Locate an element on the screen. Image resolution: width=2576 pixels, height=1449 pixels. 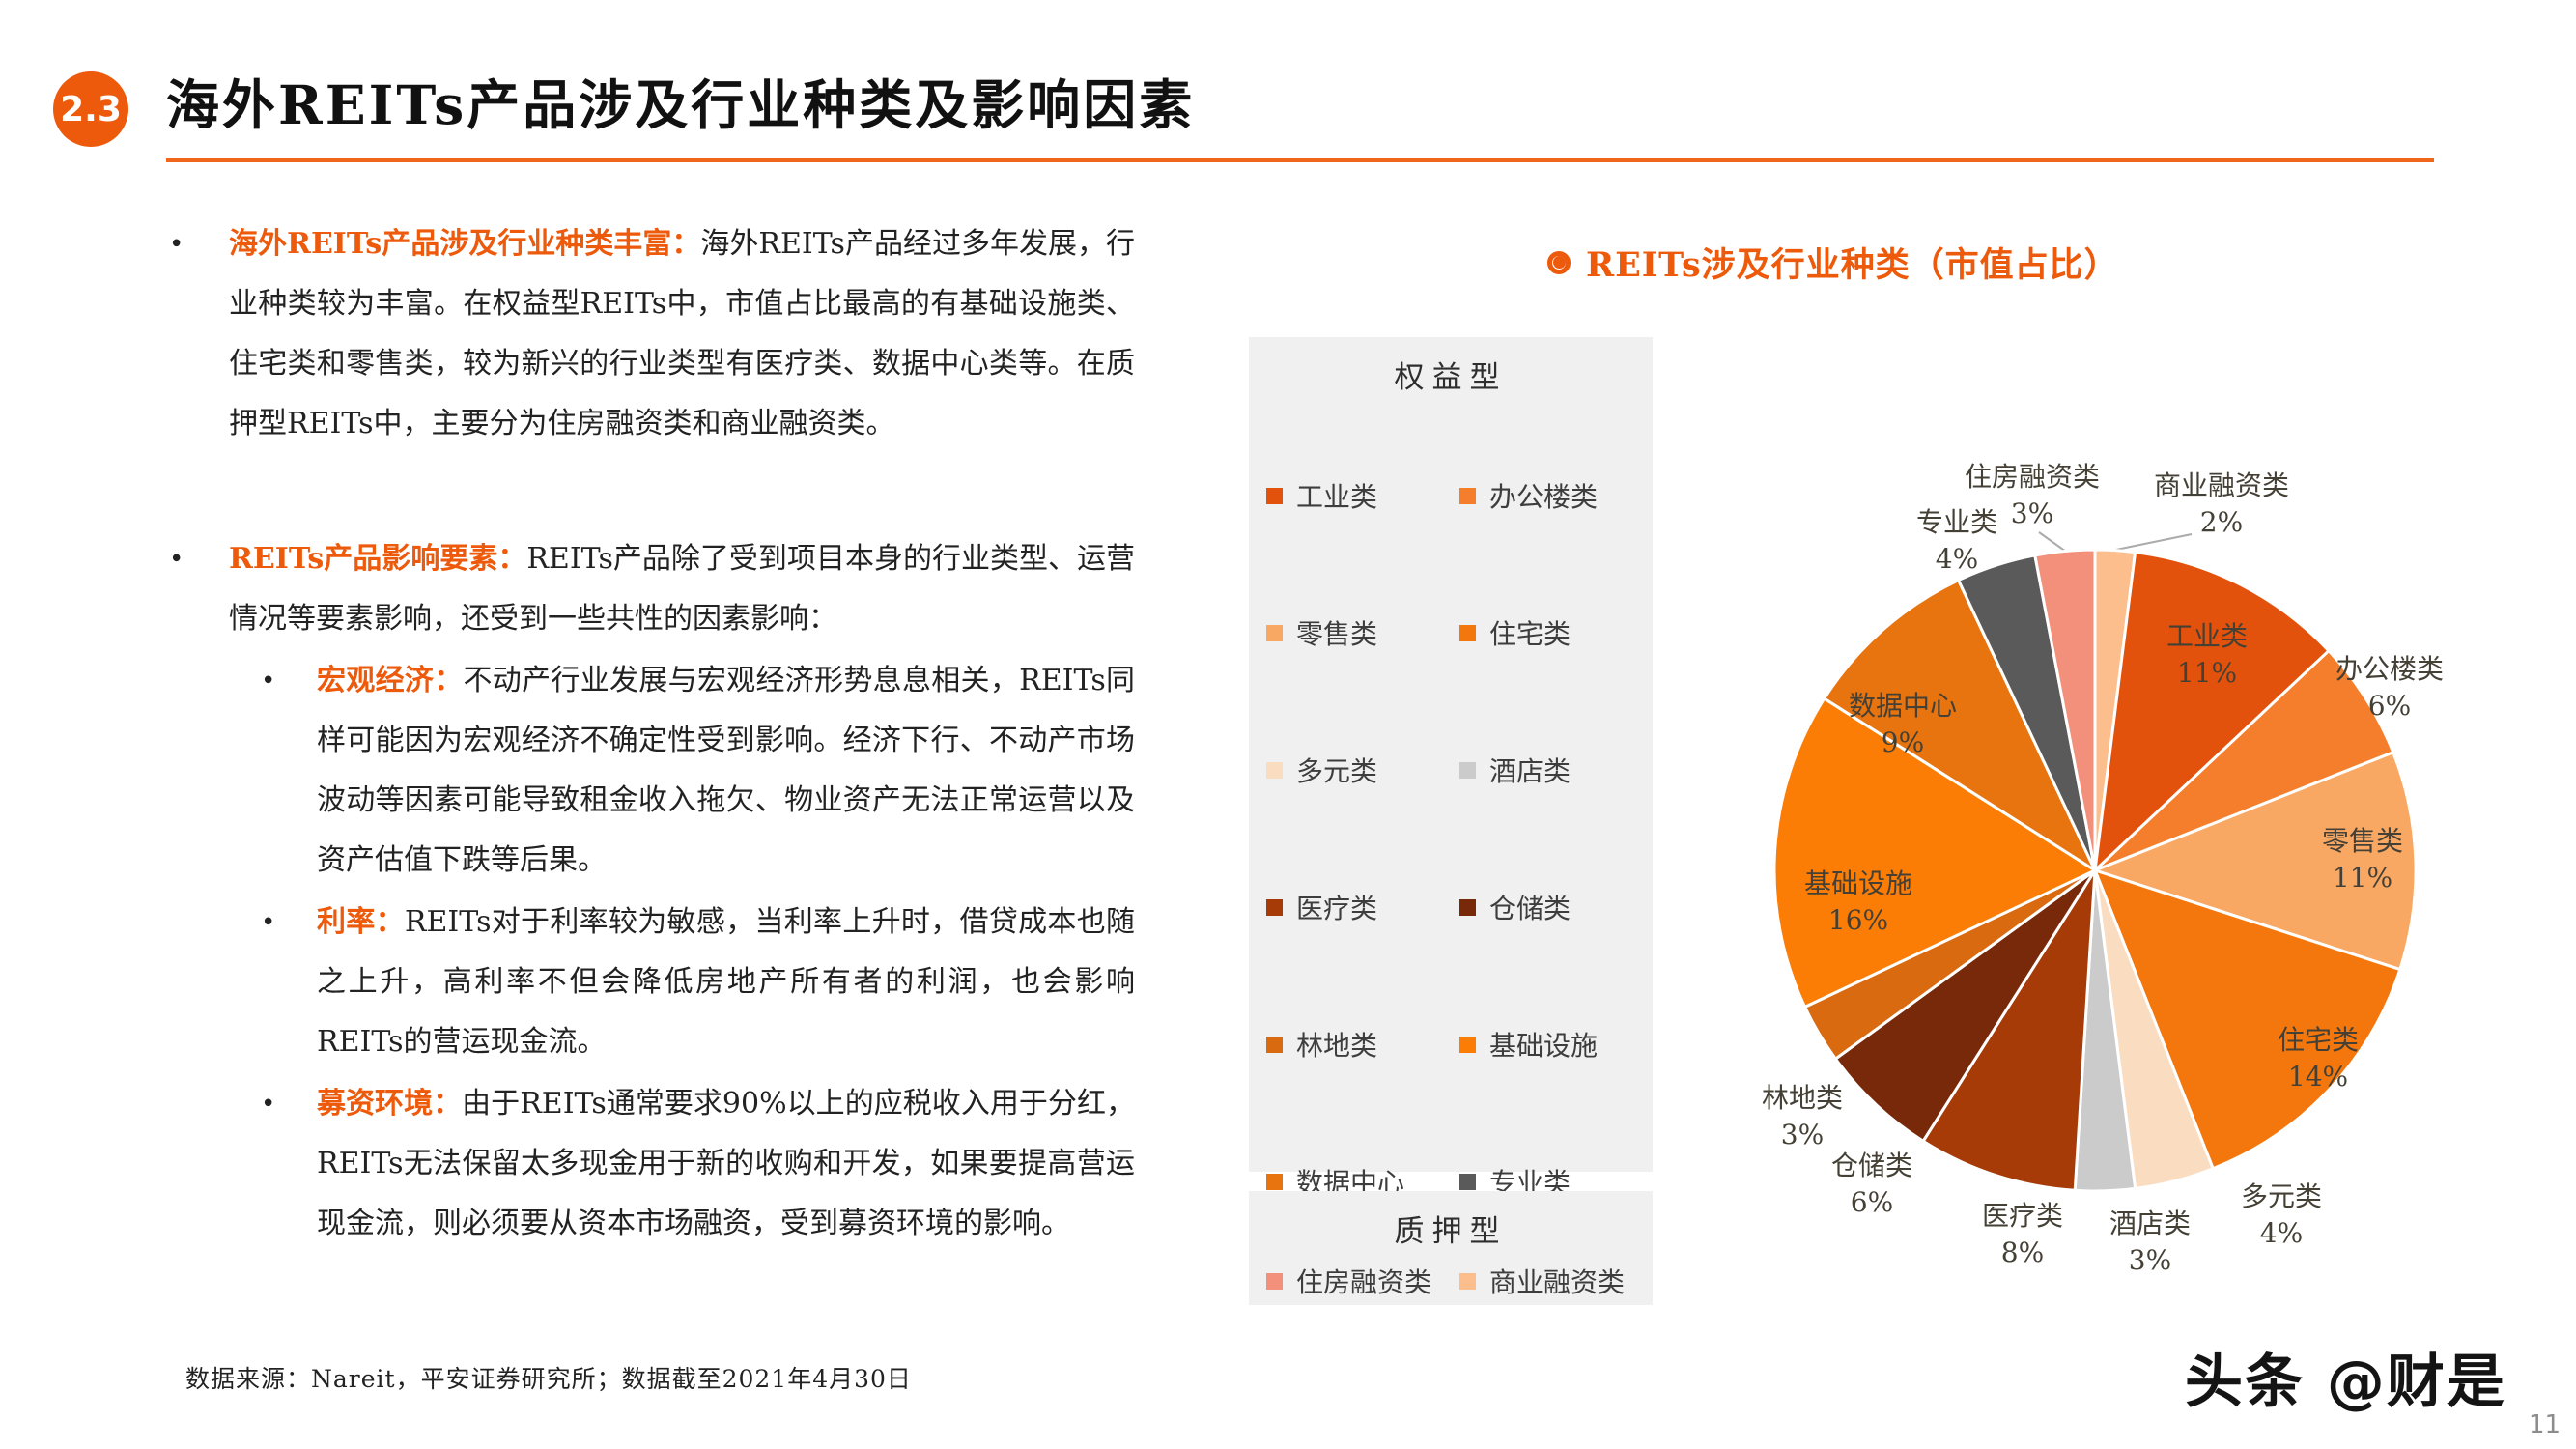
bullseye-icon is located at coordinates (1559, 262).